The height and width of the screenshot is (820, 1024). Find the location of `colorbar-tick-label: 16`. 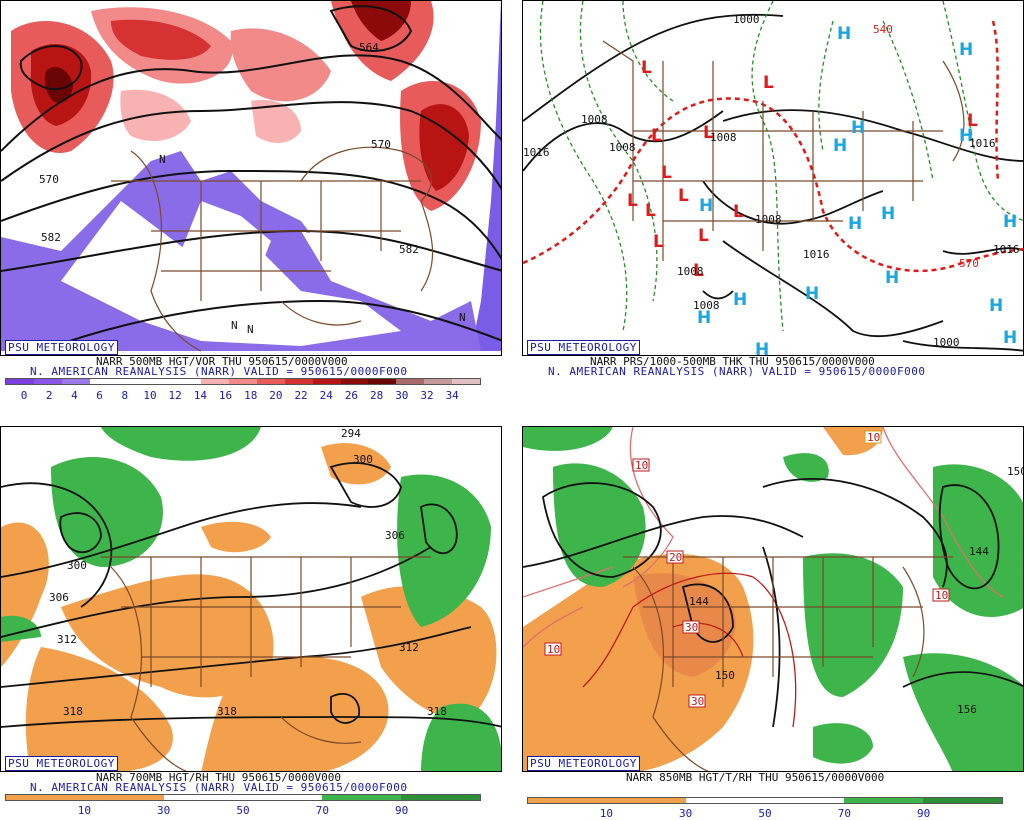

colorbar-tick-label: 16 is located at coordinates (225, 395).